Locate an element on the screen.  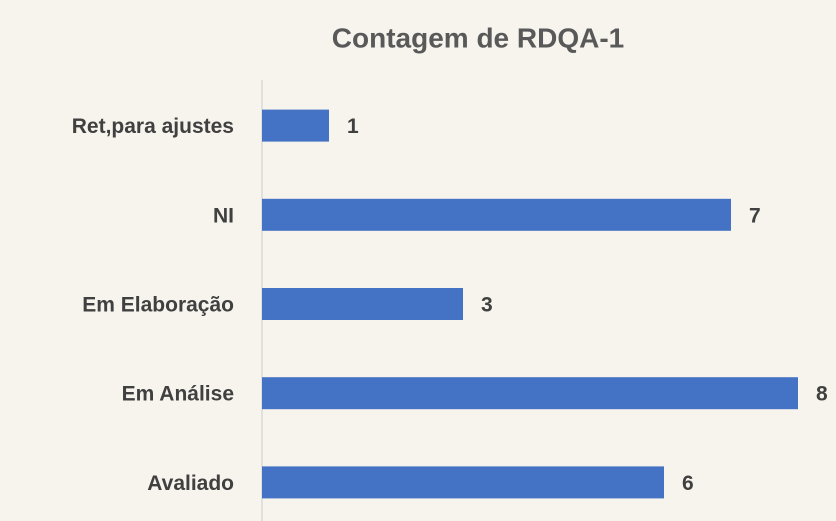
data-label: 8 is located at coordinates (822, 394).